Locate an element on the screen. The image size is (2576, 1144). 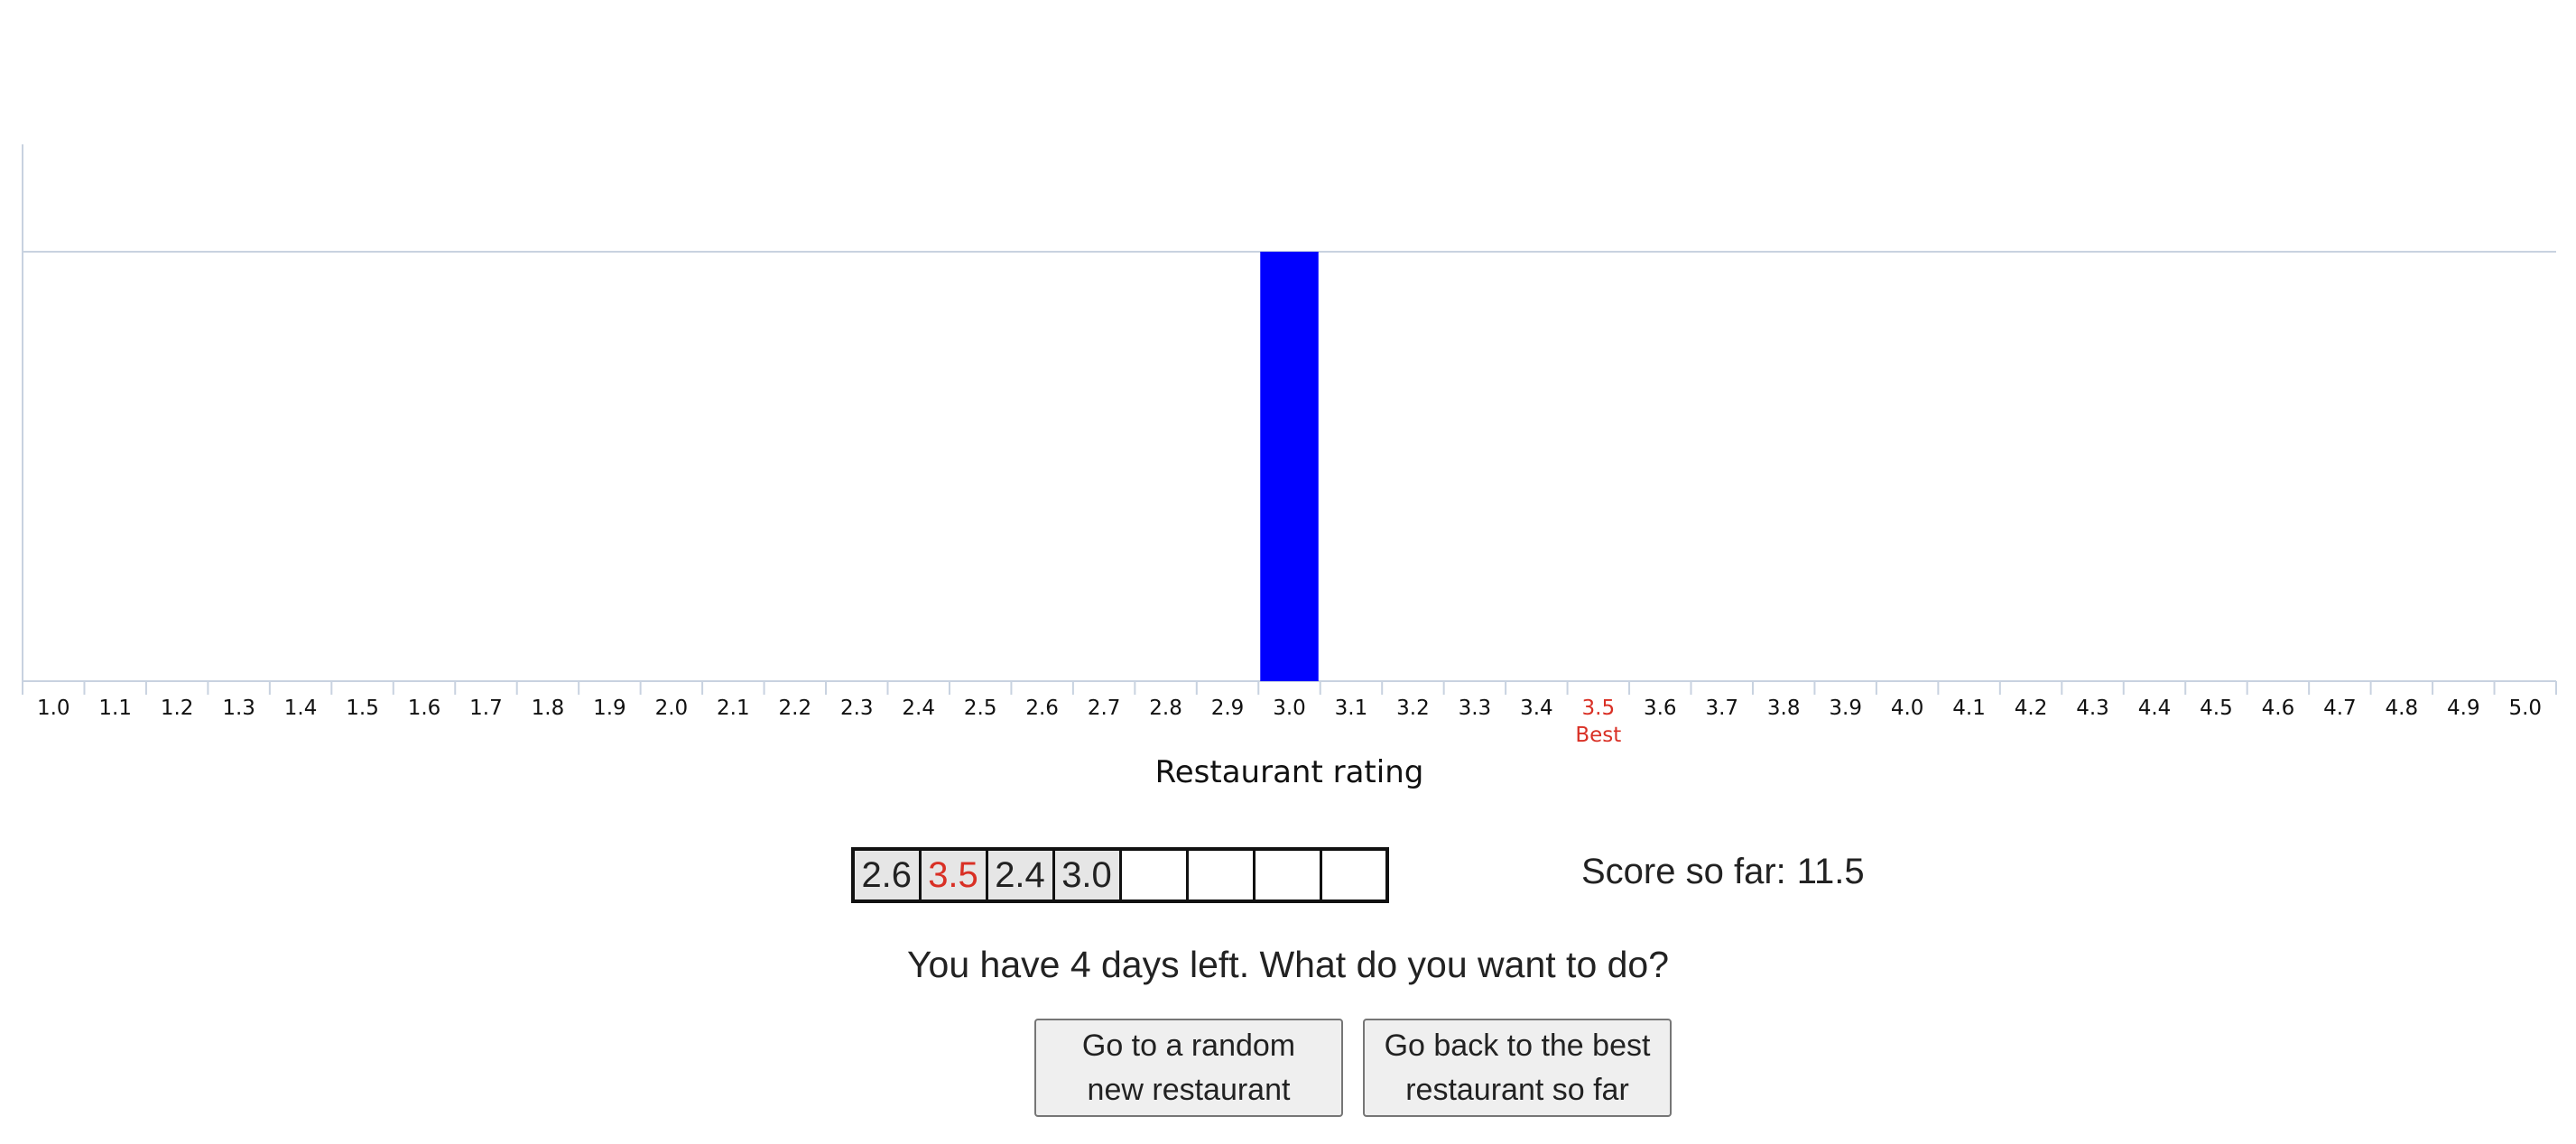
x-tick-label: 3.9 is located at coordinates (1845, 708).